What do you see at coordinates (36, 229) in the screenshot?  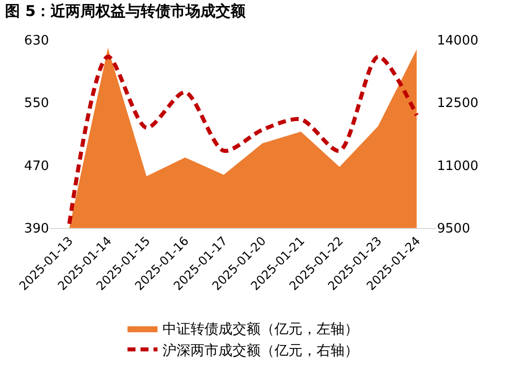 I see `y-tick-label: 390` at bounding box center [36, 229].